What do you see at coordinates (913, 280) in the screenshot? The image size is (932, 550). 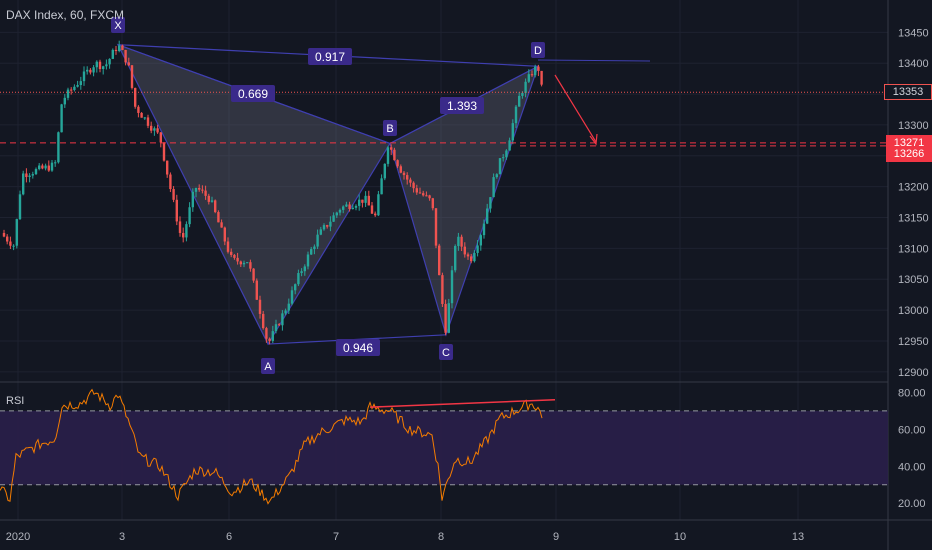 I see `price-tick-label: 13050` at bounding box center [913, 280].